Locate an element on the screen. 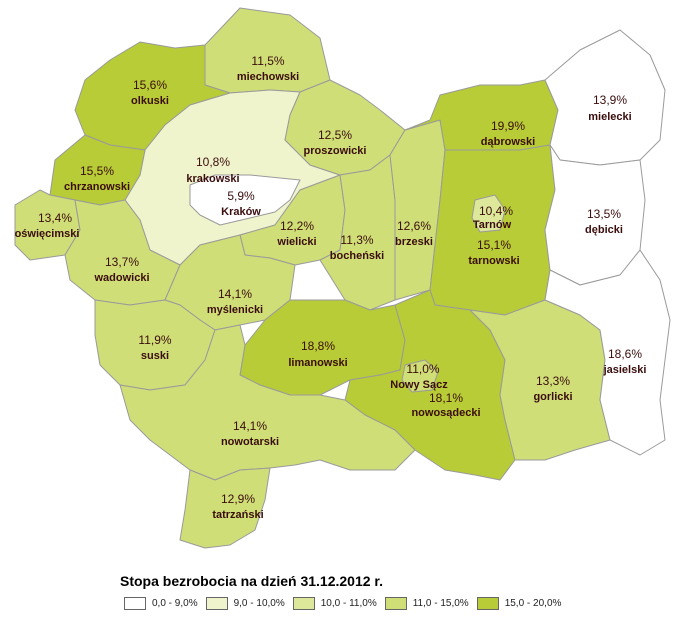 This screenshot has height=628, width=689. region-jasielski is located at coordinates (607, 352).